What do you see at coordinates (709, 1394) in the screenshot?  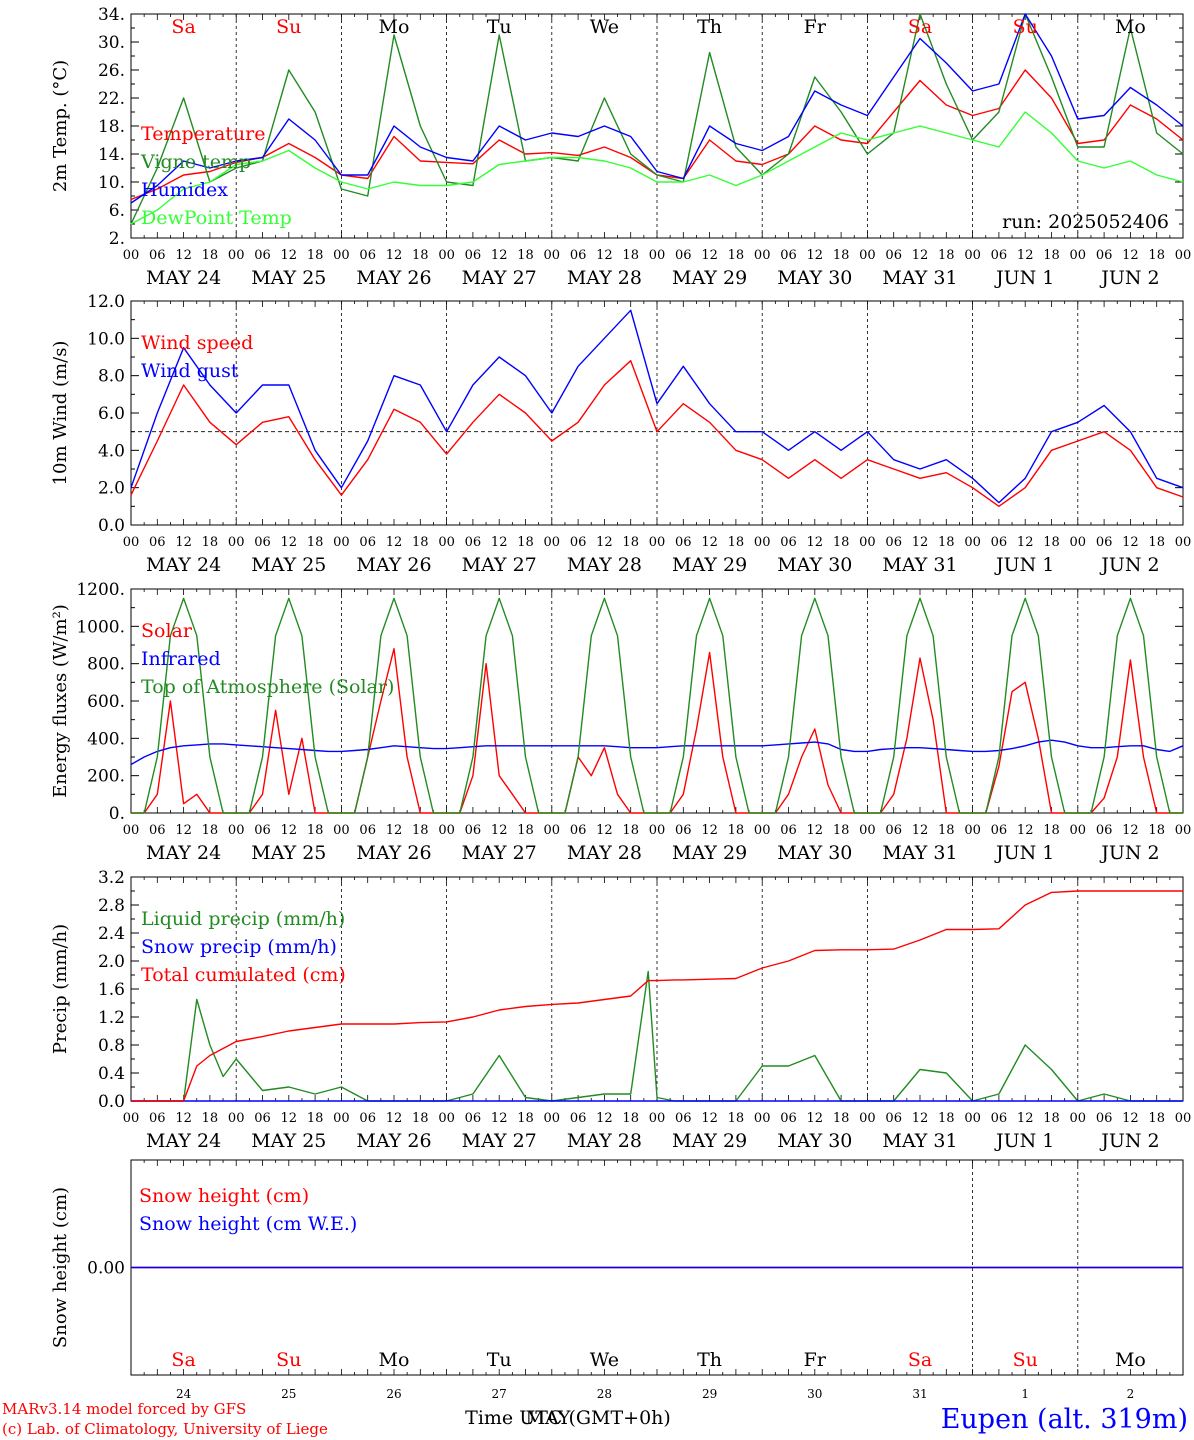 I see `day-number-label: 29` at bounding box center [709, 1394].